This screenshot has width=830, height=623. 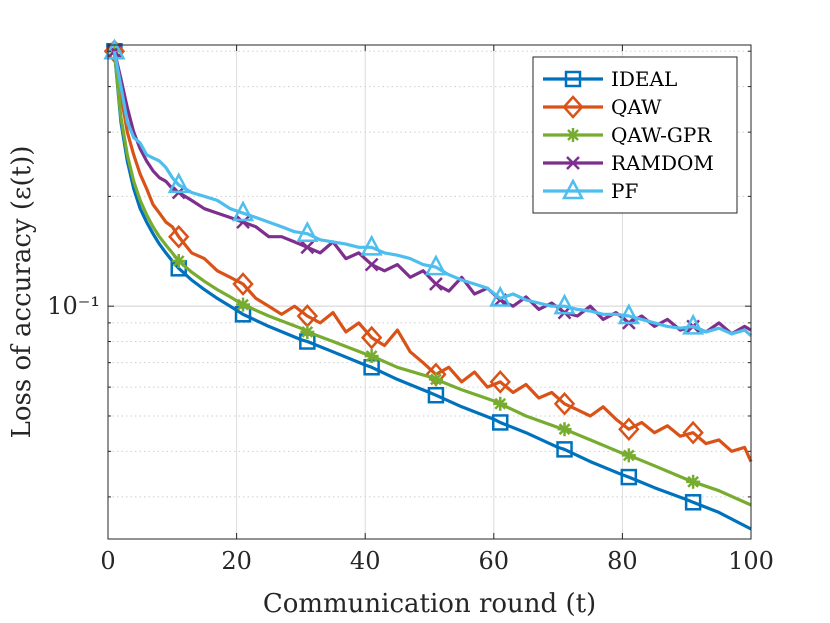 I want to click on x-tick-label: 80, so click(x=622, y=561).